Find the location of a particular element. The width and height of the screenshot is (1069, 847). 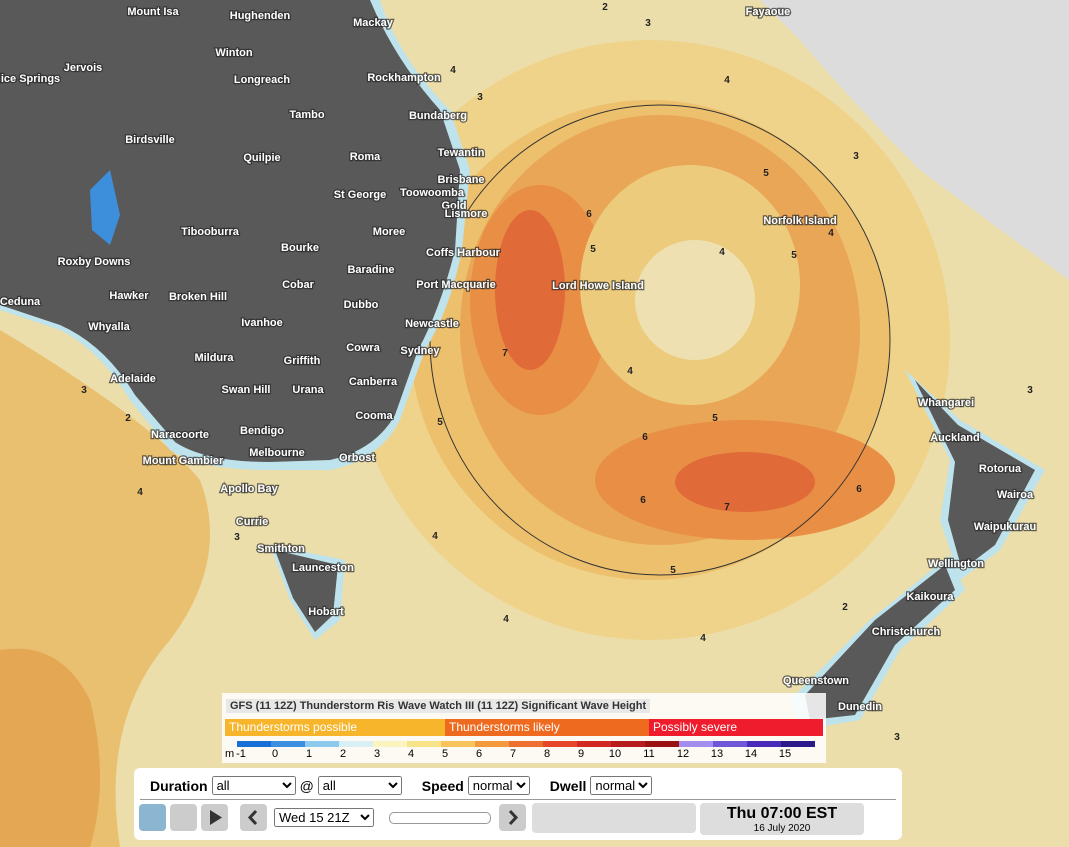

place-label: Cobar is located at coordinates (298, 285).